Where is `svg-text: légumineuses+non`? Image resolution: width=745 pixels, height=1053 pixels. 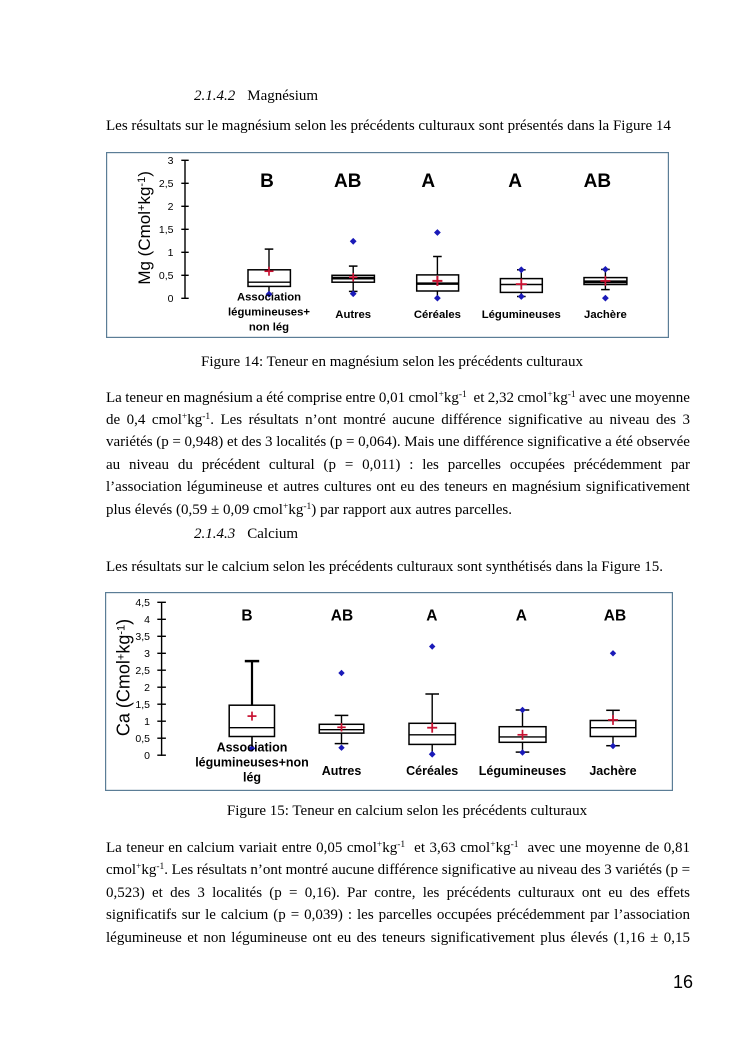 svg-text: légumineuses+non is located at coordinates (252, 763).